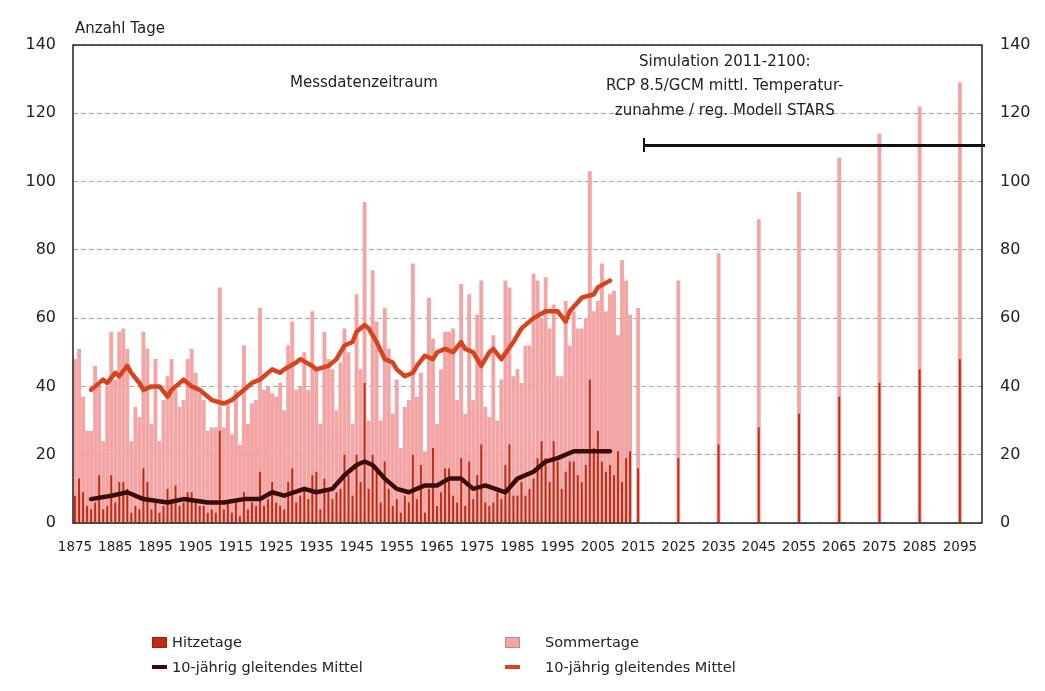 The image size is (1045, 691). I want to click on x-tick-label: 2025, so click(678, 545).